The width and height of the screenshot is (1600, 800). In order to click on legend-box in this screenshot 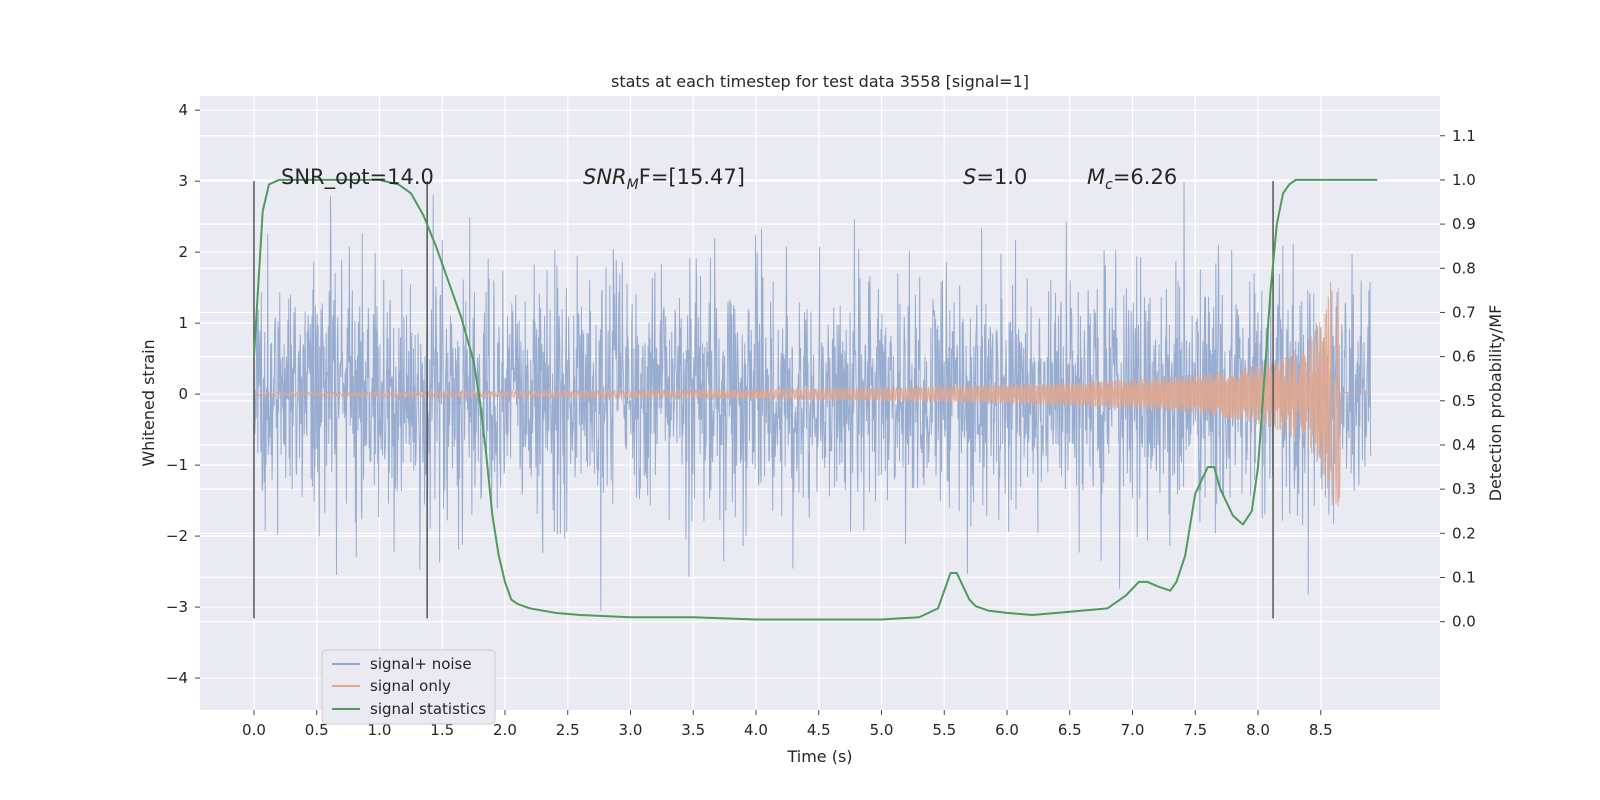, I will do `click(408, 687)`.